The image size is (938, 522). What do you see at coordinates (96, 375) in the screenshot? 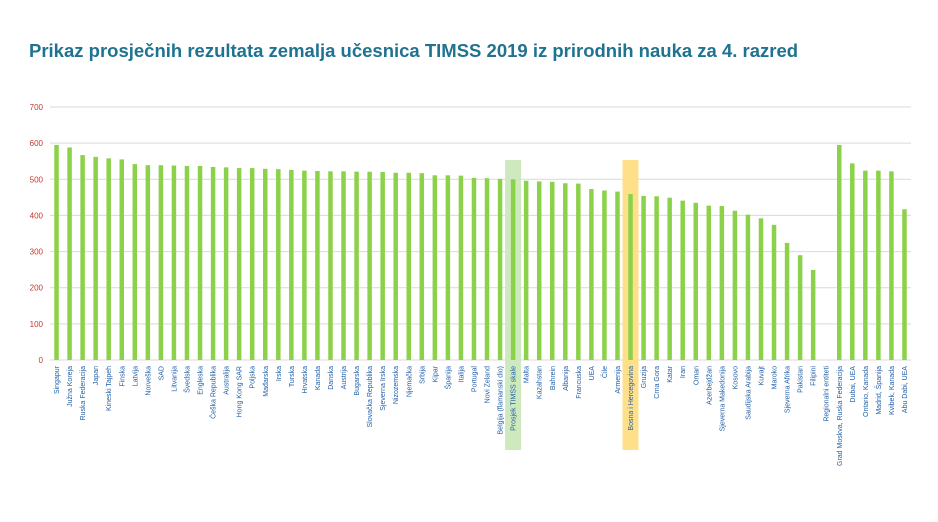
I see `x-category-label: Japan` at bounding box center [96, 375].